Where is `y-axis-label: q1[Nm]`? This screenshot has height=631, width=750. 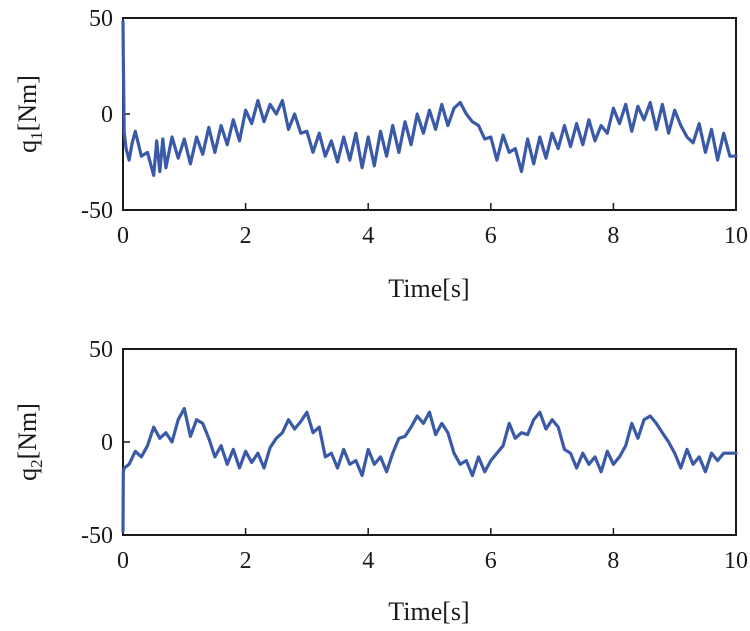
y-axis-label: q1[Nm] is located at coordinates (29, 114).